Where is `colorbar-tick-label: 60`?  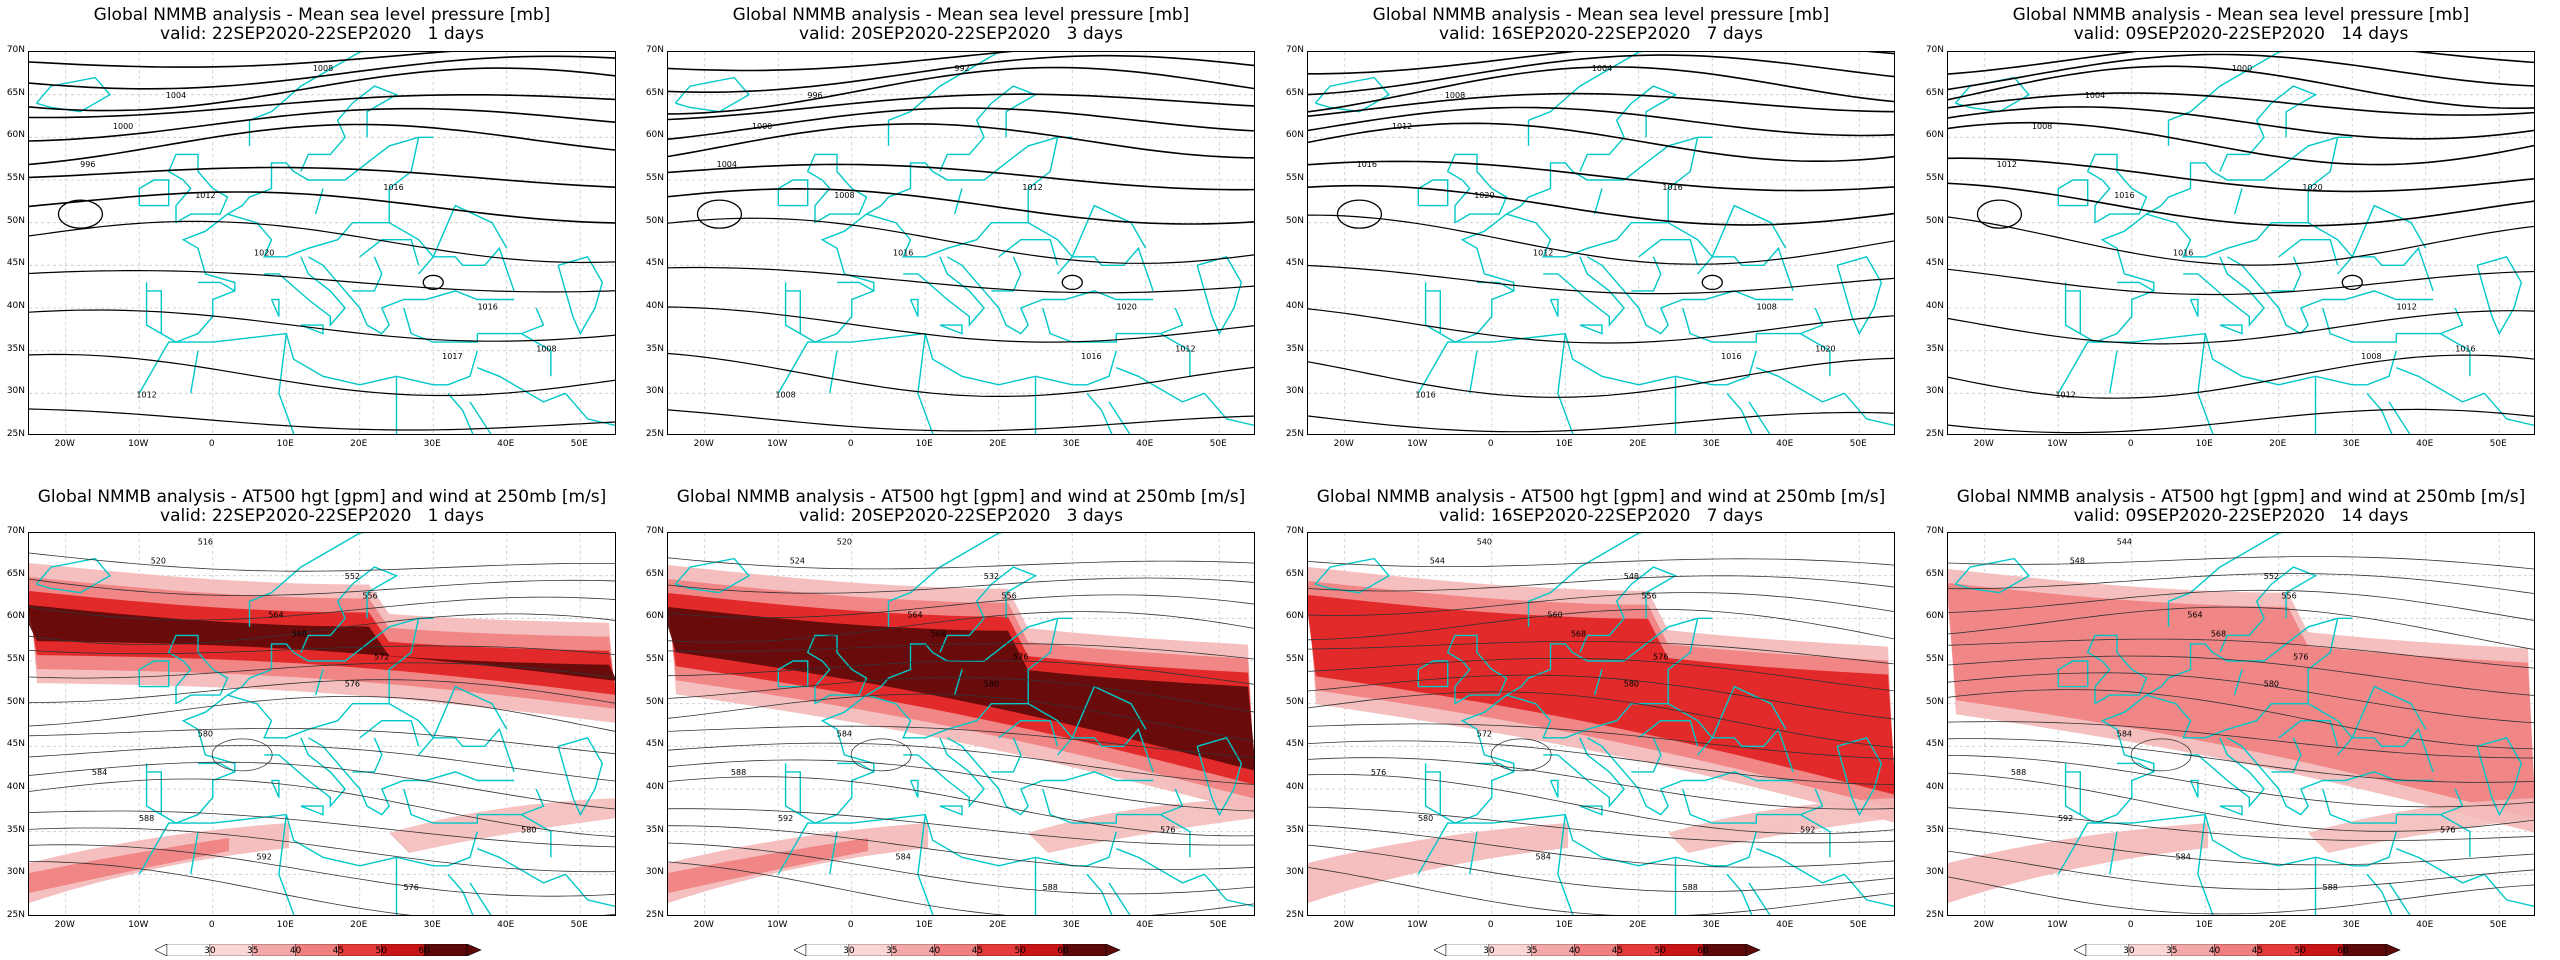
colorbar-tick-label: 60 is located at coordinates (1703, 951).